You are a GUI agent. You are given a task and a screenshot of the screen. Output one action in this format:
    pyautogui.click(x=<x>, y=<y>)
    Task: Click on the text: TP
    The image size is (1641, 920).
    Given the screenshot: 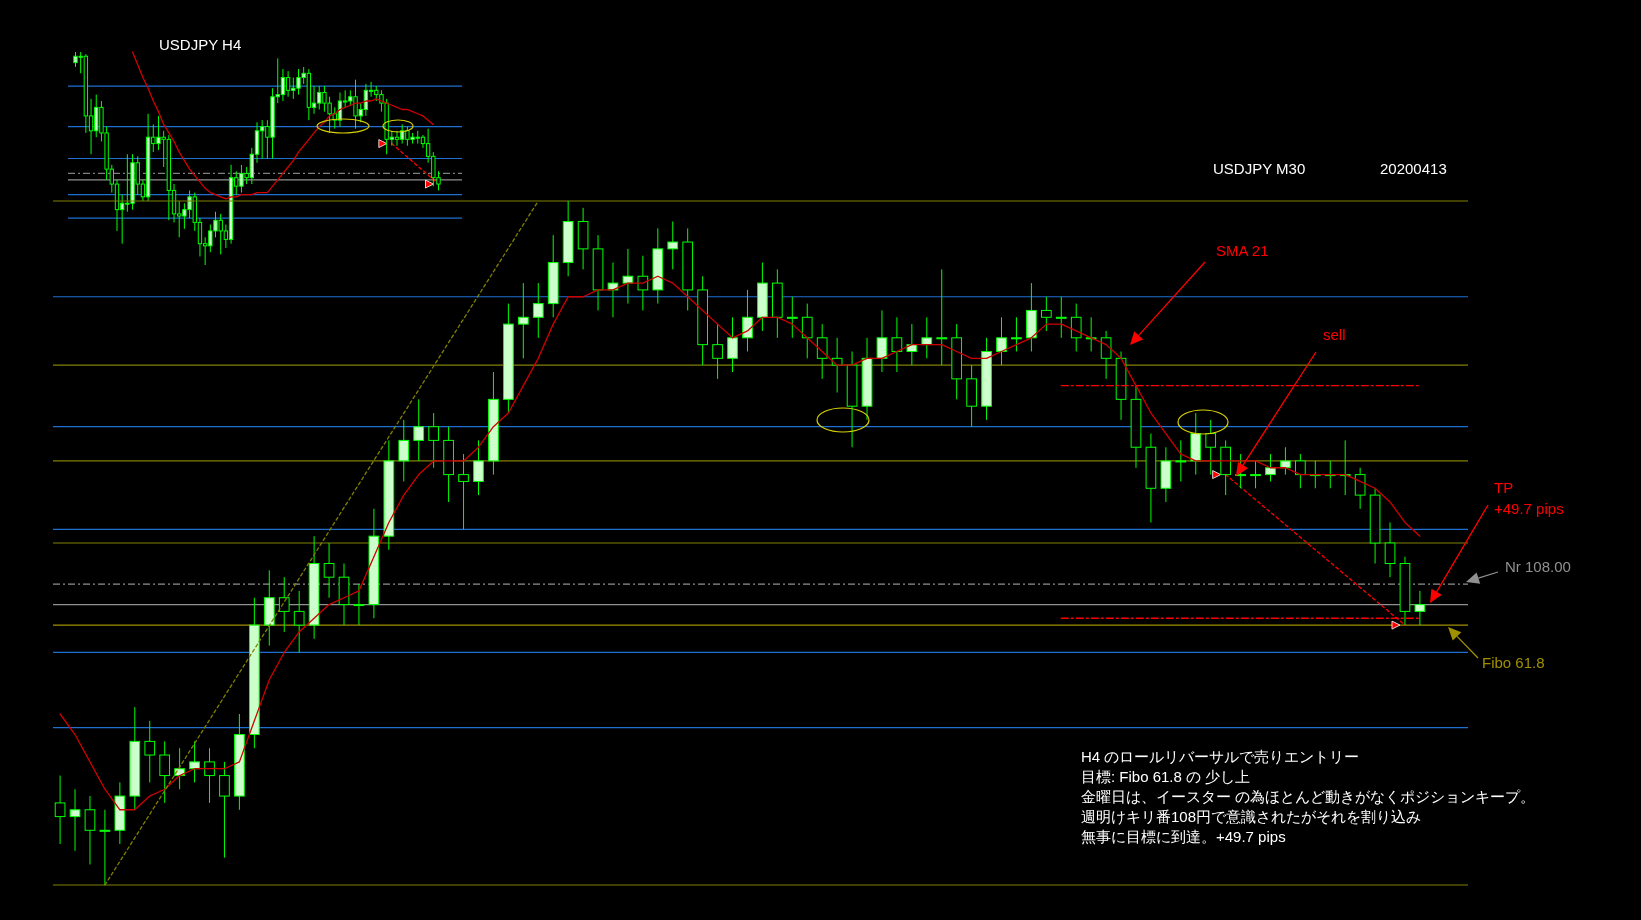 What is the action you would take?
    pyautogui.click(x=1504, y=487)
    